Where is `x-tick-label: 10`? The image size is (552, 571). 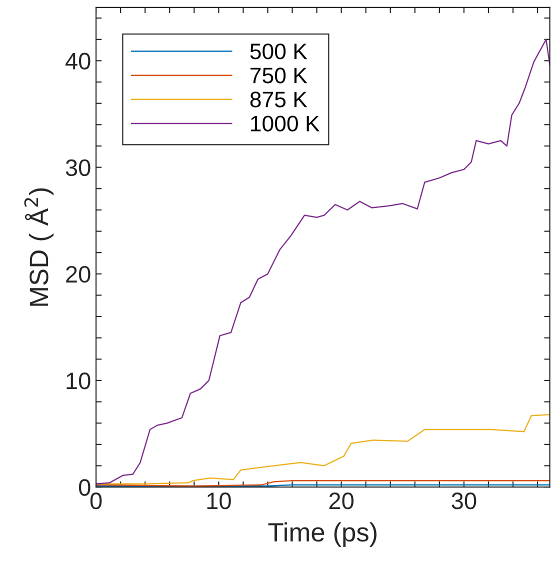
x-tick-label: 10 is located at coordinates (219, 501).